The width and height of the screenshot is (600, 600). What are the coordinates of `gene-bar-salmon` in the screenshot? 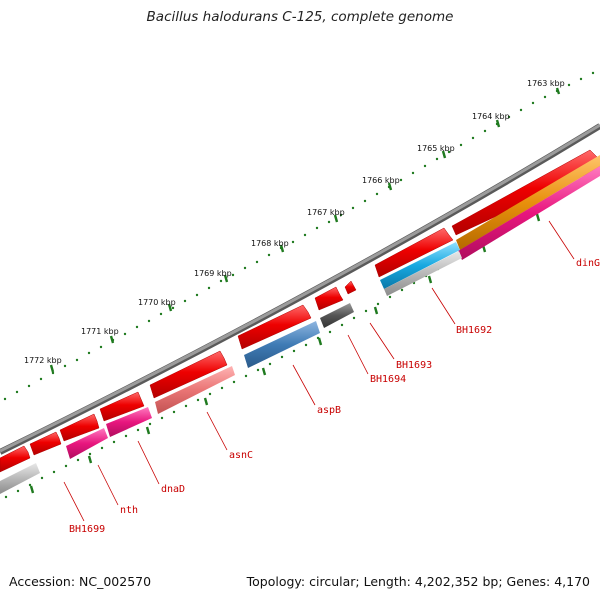 It's located at (195, 390).